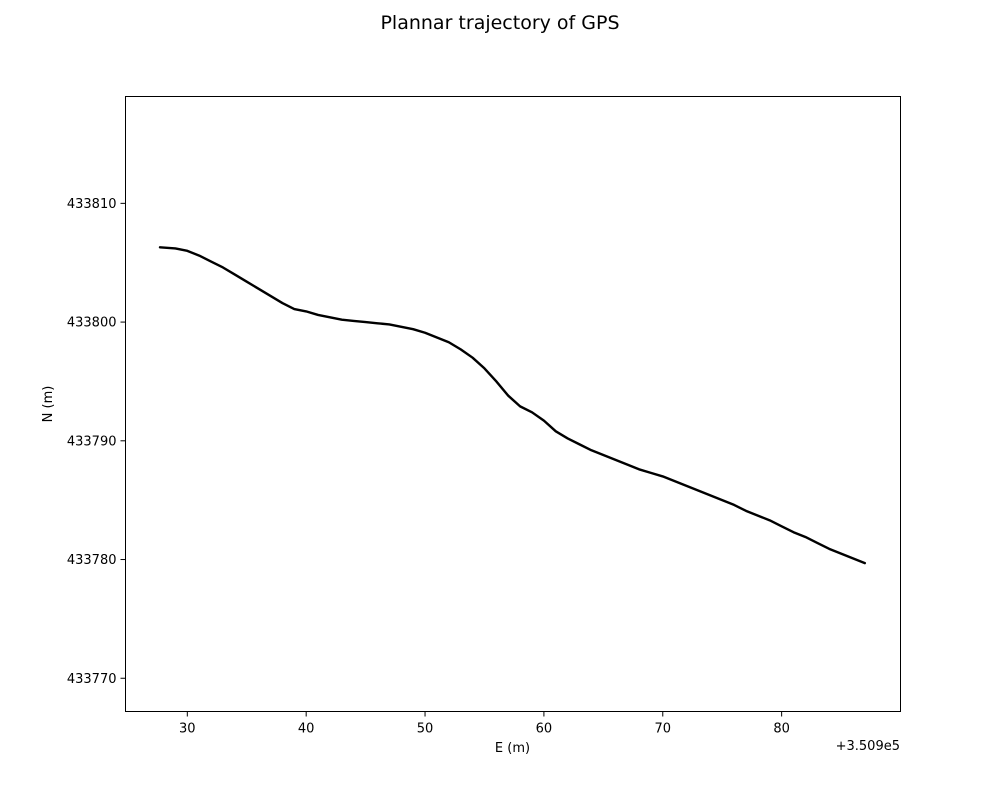 The width and height of the screenshot is (1000, 800). I want to click on x-axis-offset-label: +3.509e5, so click(868, 746).